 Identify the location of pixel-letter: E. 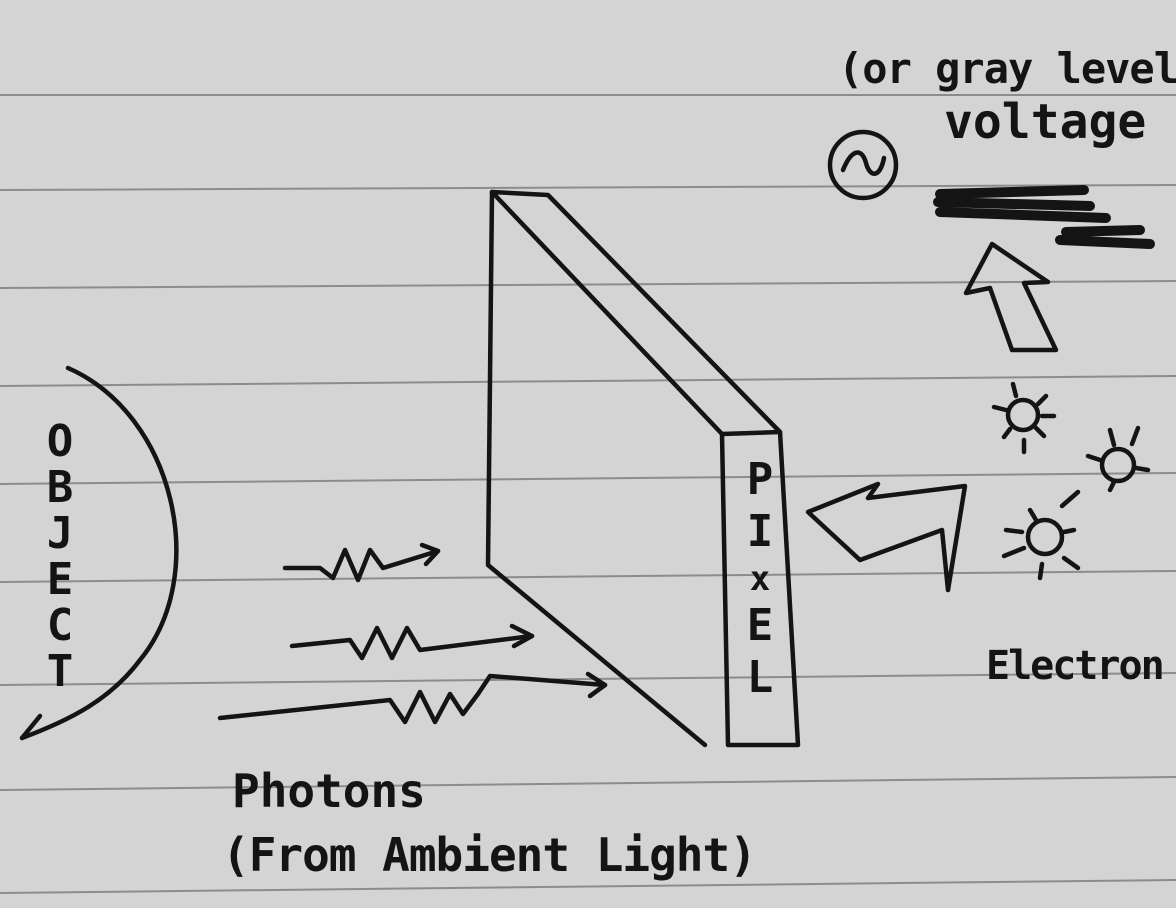
(760, 625).